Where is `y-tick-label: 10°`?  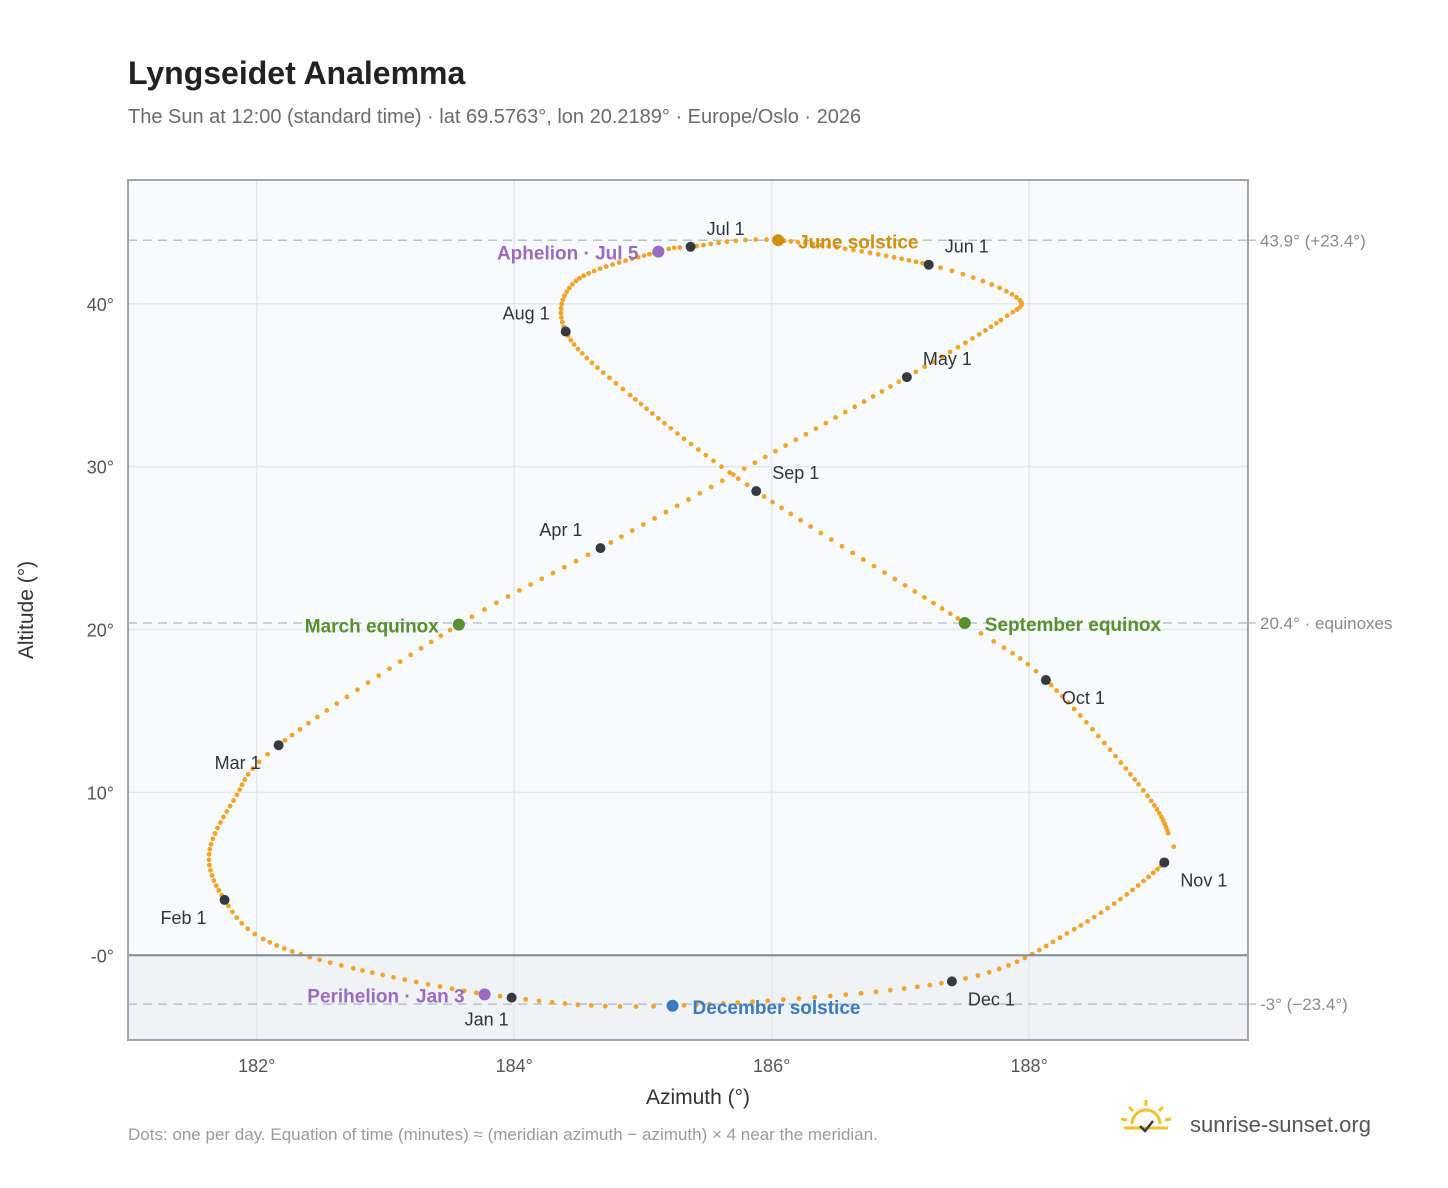 y-tick-label: 10° is located at coordinates (100, 793).